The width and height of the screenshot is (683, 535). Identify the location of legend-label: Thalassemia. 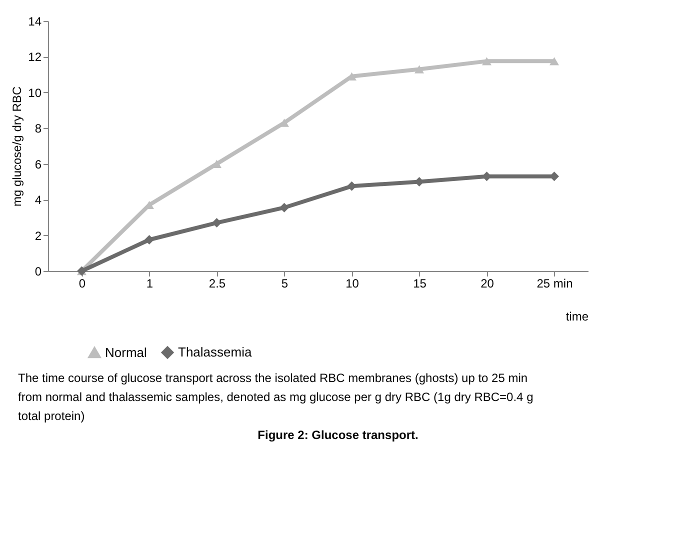
(215, 352).